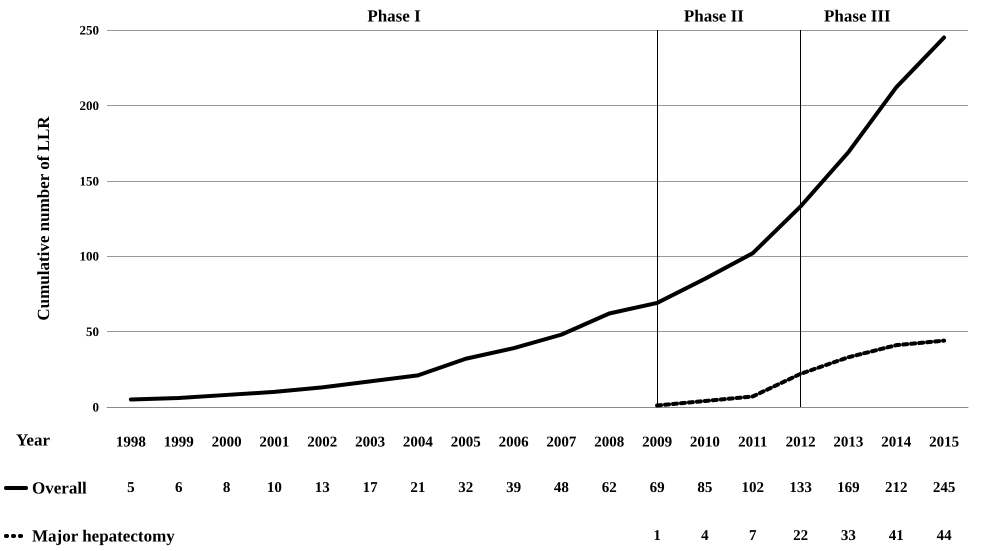  What do you see at coordinates (33, 440) in the screenshot?
I see `x-axis-title: Year` at bounding box center [33, 440].